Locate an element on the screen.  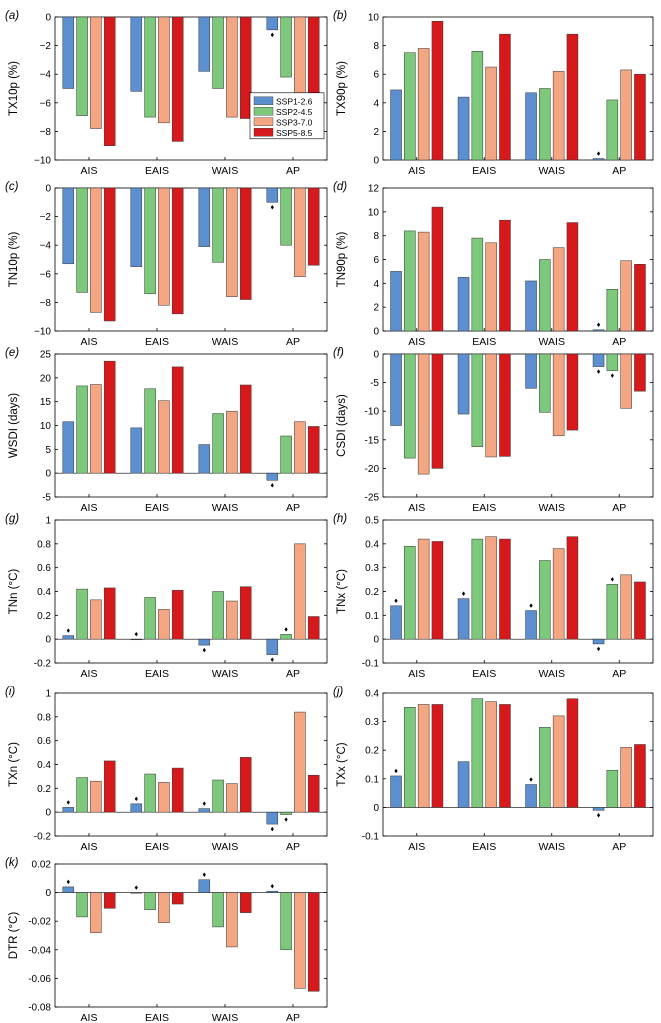
y-tick-label: −4 is located at coordinates (46, 75).